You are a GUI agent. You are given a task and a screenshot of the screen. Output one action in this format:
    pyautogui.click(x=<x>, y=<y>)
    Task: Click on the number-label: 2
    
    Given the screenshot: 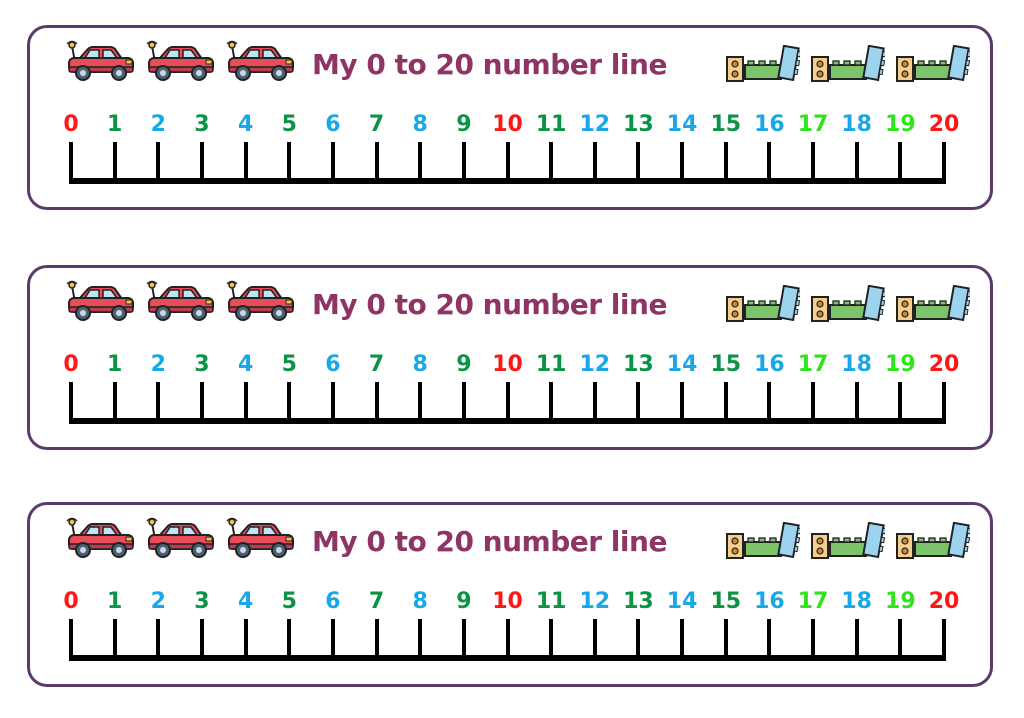 What is the action you would take?
    pyautogui.click(x=158, y=601)
    